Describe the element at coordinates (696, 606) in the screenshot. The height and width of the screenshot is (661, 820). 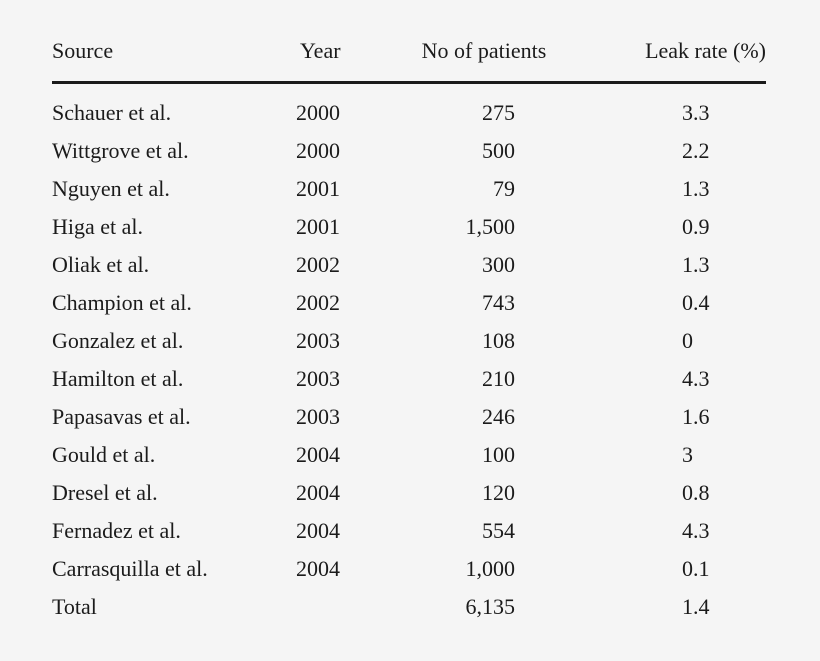
I see `cell-leak-rate: 1.4` at that location.